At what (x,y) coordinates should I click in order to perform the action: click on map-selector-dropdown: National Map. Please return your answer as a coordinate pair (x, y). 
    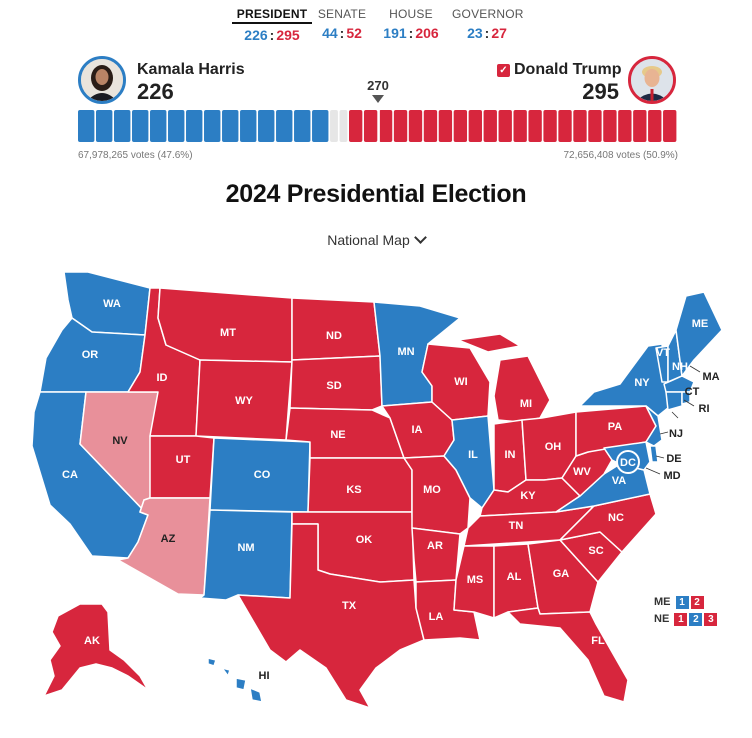
    Looking at the image, I should click on (376, 239).